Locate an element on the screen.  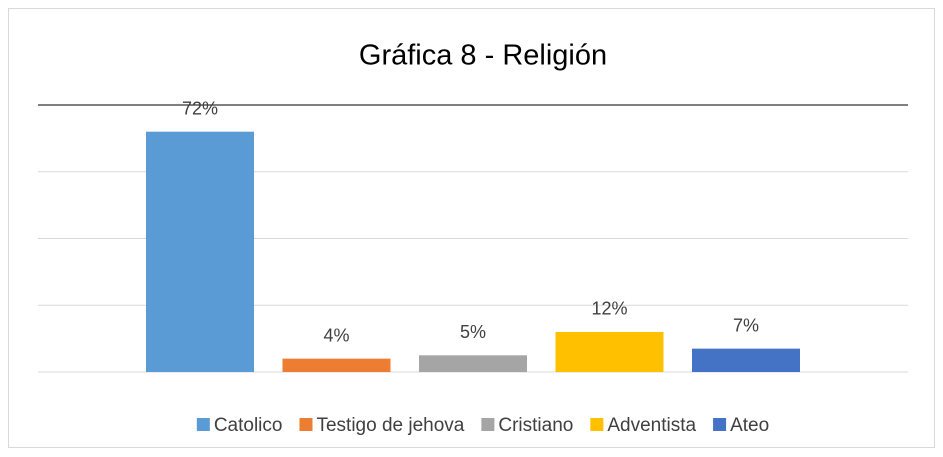
legend-label: Adventista is located at coordinates (651, 425).